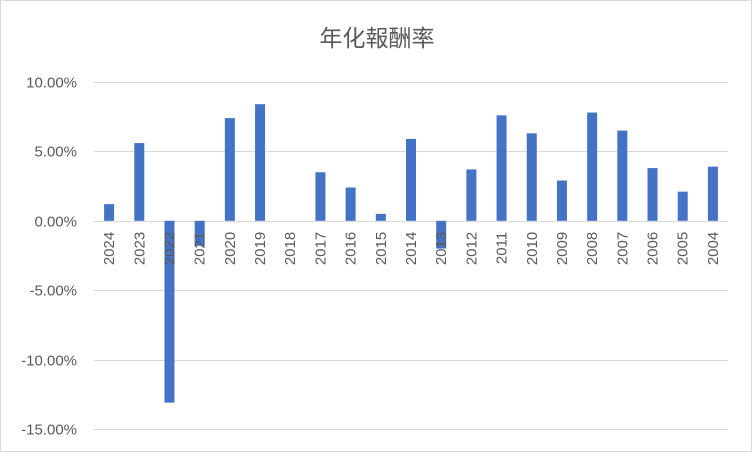 The width and height of the screenshot is (752, 453). I want to click on y-tick-label: 5.00%, so click(55, 152).